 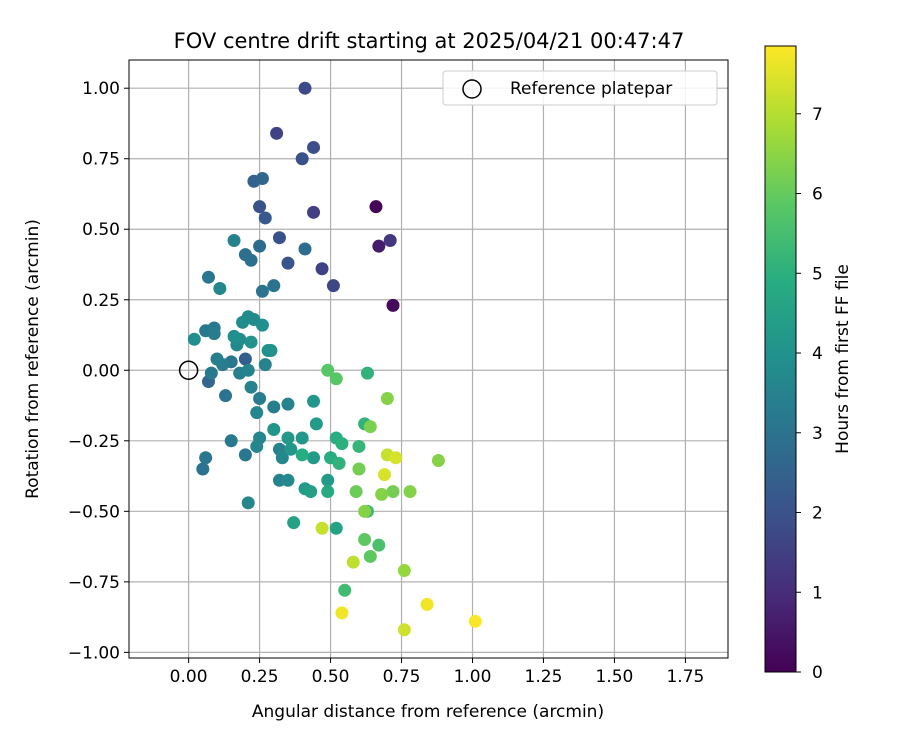 What do you see at coordinates (817, 593) in the screenshot?
I see `colorbar-tick-label: 1` at bounding box center [817, 593].